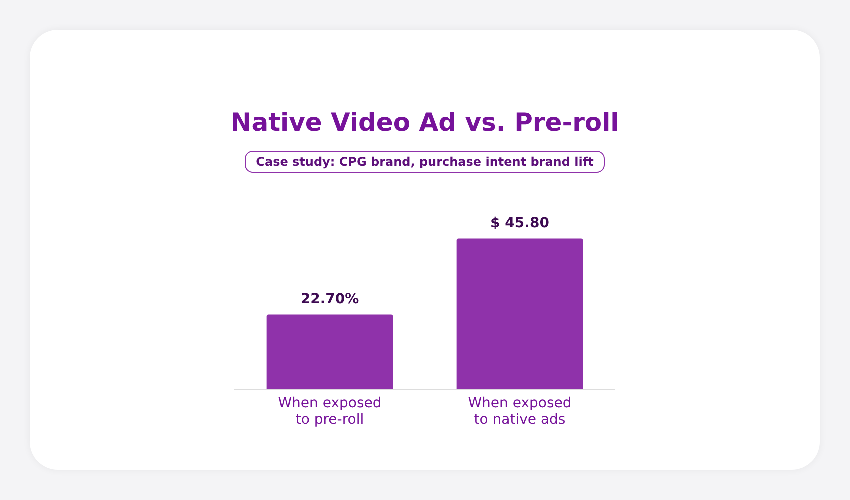 This screenshot has height=500, width=850. What do you see at coordinates (520, 223) in the screenshot?
I see `data-label: $ 45.80` at bounding box center [520, 223].